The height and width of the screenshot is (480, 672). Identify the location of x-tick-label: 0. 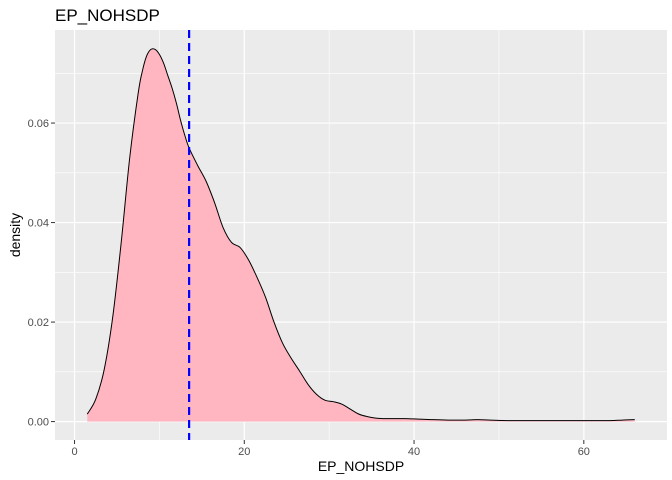
(74, 452).